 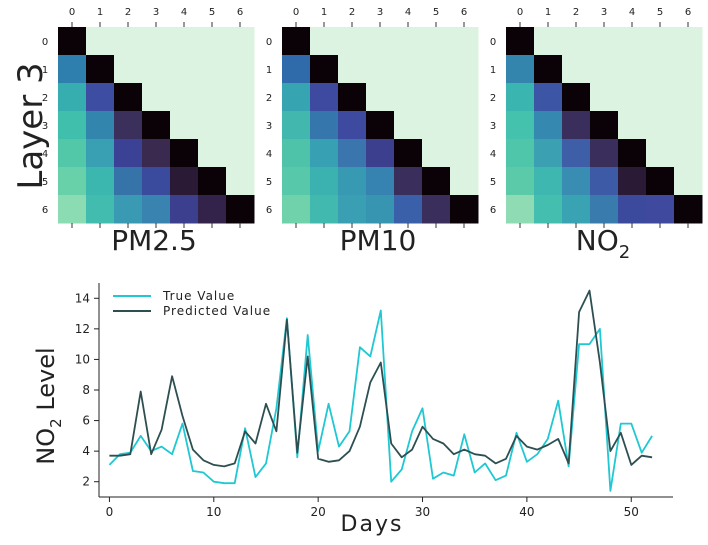 What do you see at coordinates (596, 117) in the screenshot?
I see `heatmap-no2: 0 1 2 3 4 5 6 0 1 2 3 4 5 6` at bounding box center [596, 117].